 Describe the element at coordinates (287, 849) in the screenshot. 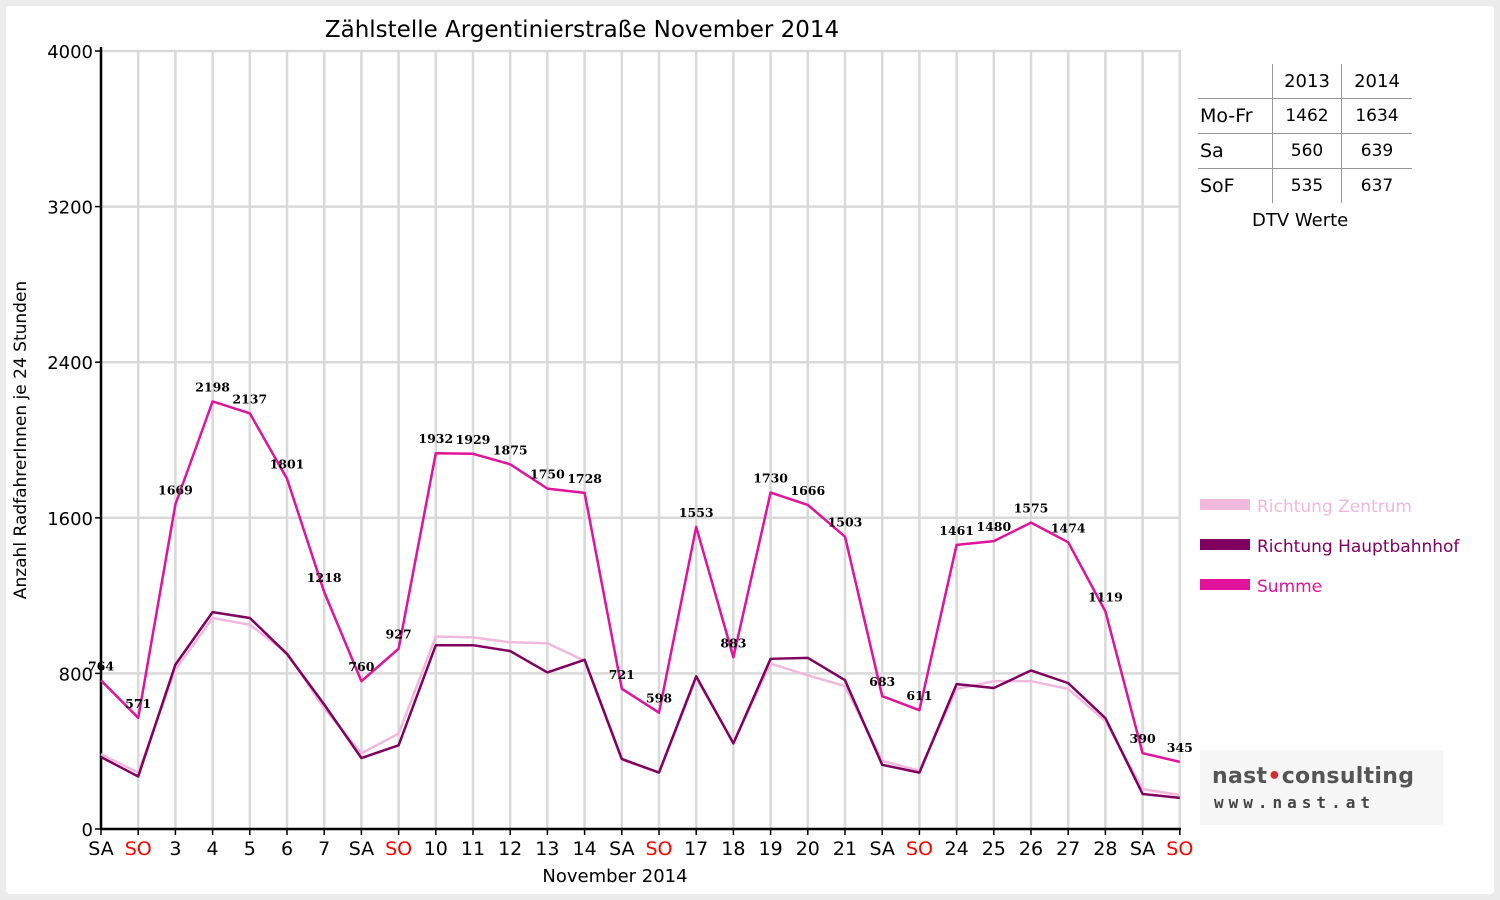

I see `x-tick-label: 6` at that location.